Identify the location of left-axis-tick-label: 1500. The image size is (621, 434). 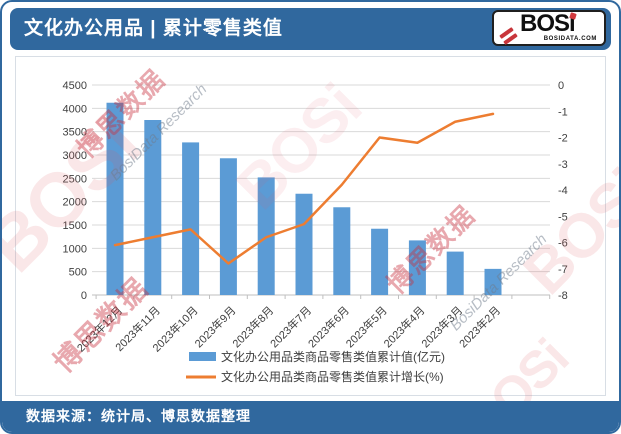
(75, 226).